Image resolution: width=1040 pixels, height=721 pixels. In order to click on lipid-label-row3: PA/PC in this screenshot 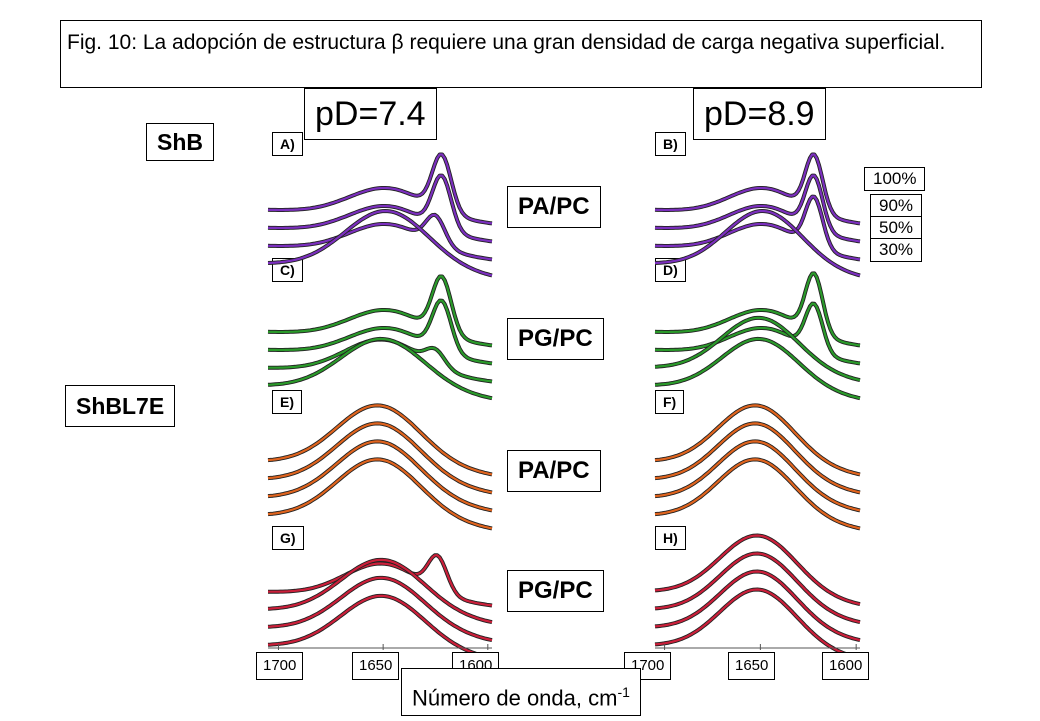, I will do `click(554, 471)`.